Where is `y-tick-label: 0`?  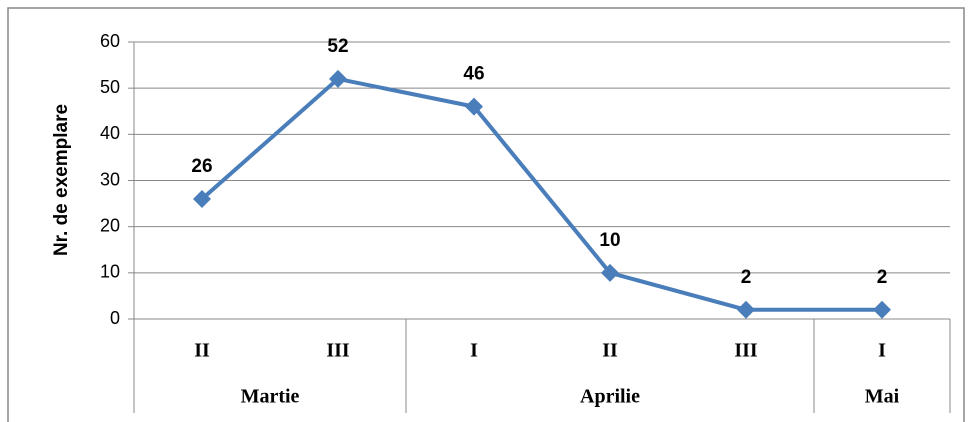 y-tick-label: 0 is located at coordinates (115, 318).